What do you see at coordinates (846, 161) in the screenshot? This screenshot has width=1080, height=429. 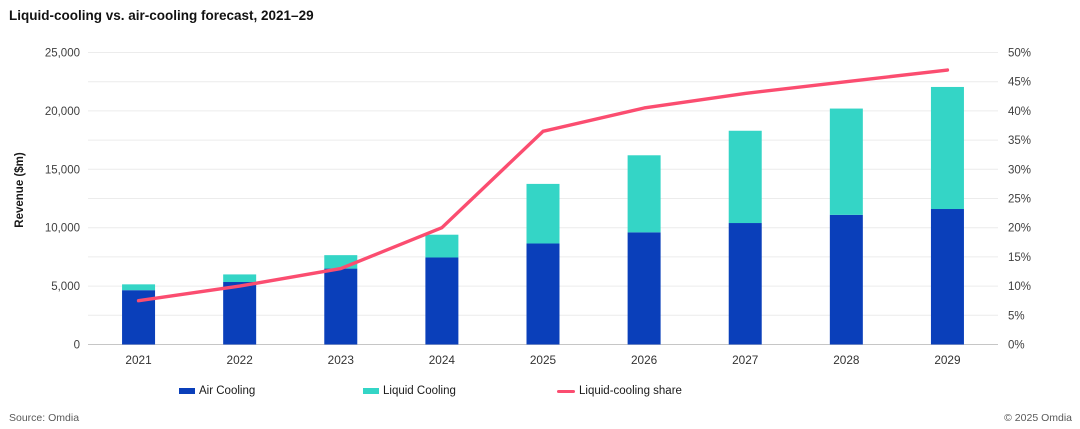 I see `bar-liquid-cooling-2028` at bounding box center [846, 161].